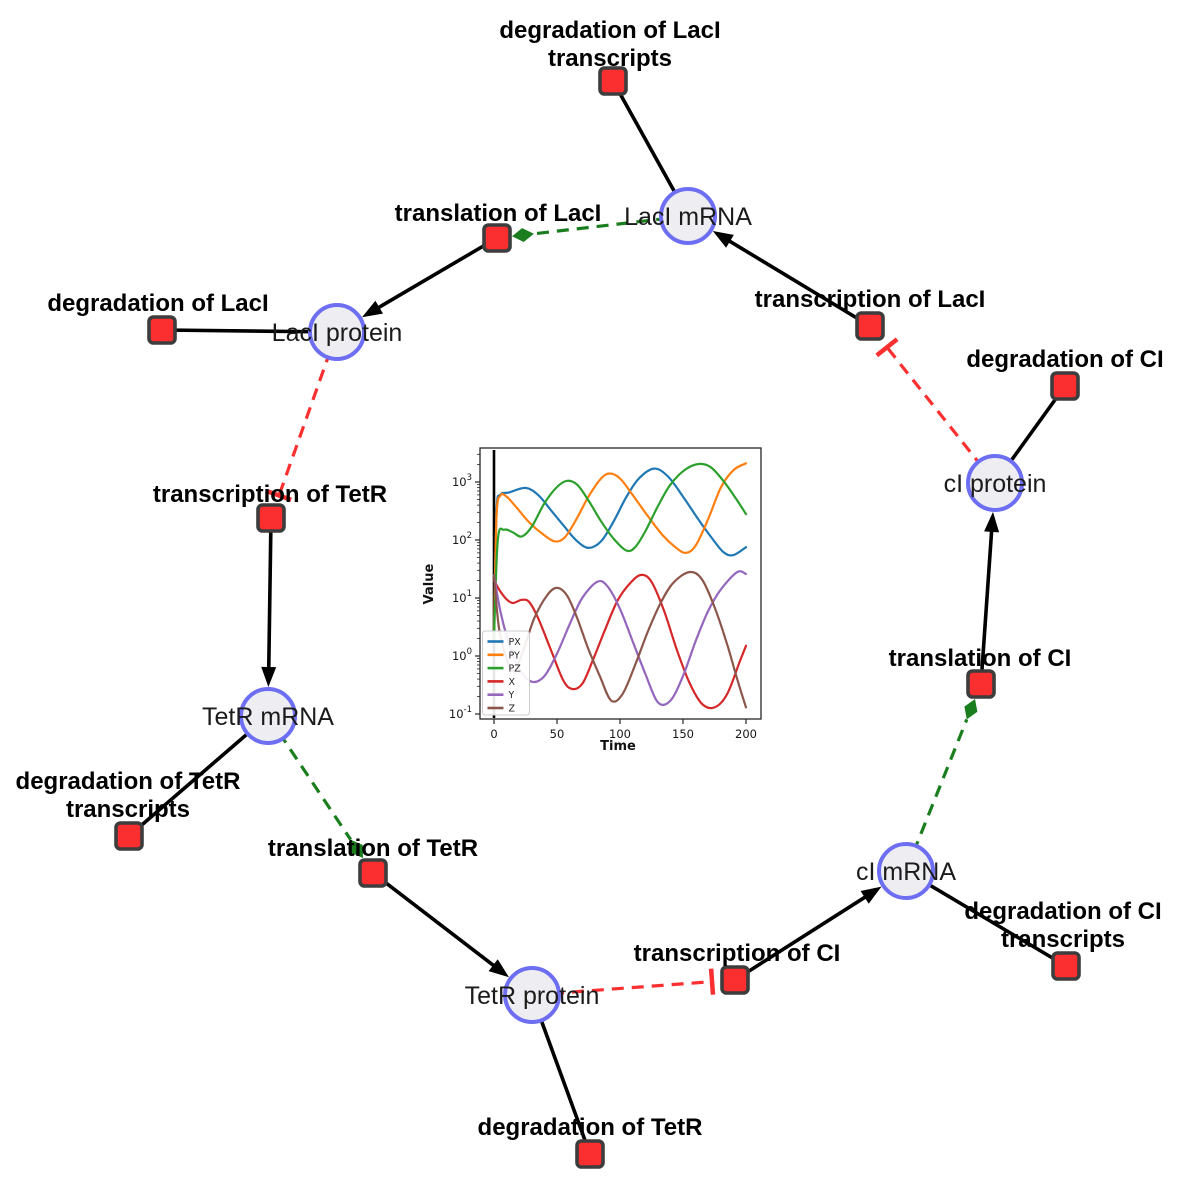 Image resolution: width=1189 pixels, height=1200 pixels. I want to click on species-node-laci-mrna, so click(688, 216).